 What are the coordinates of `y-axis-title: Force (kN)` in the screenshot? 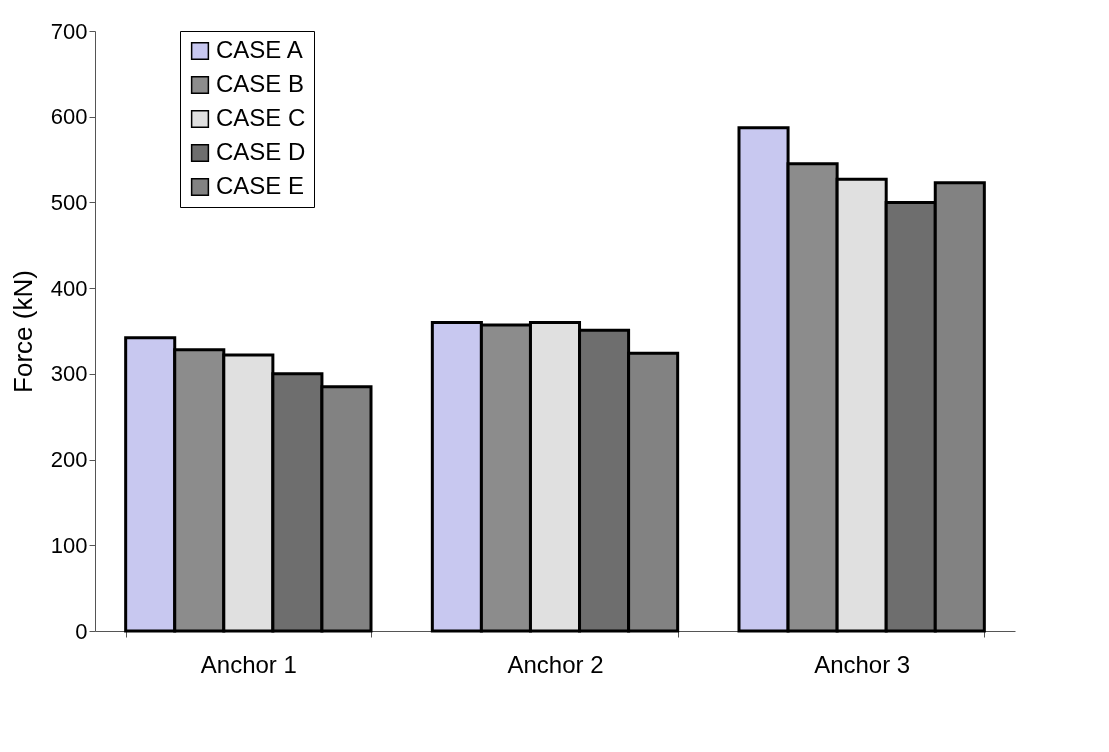 It's located at (22, 331).